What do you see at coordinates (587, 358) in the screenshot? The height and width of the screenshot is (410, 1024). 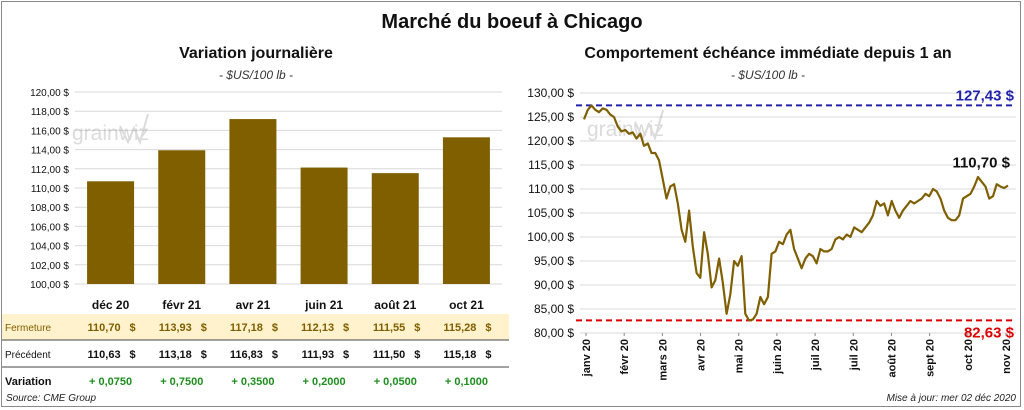 I see `x-tick-label: janv 20` at bounding box center [587, 358].